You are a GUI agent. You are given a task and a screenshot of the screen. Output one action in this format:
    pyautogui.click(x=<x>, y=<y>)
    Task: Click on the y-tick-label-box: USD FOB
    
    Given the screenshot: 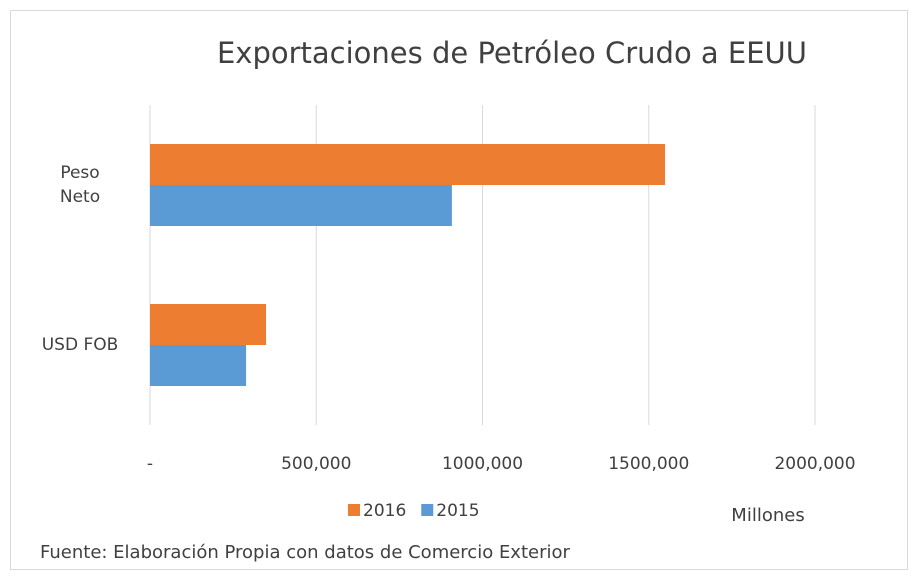 What is the action you would take?
    pyautogui.click(x=80, y=345)
    